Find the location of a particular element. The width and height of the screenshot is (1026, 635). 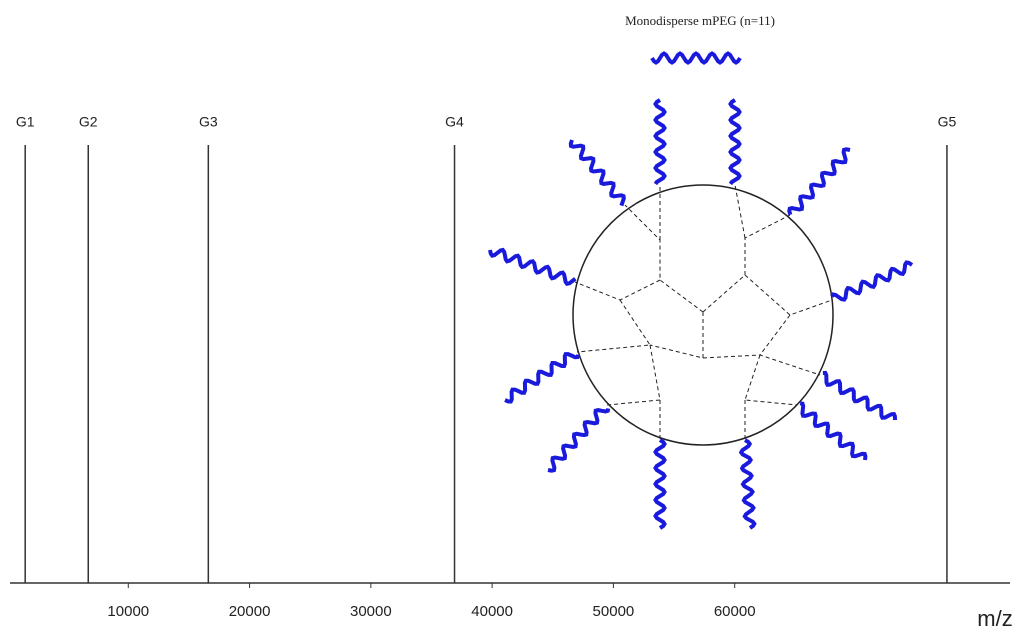

x-tick-label: 20000 is located at coordinates (250, 611).